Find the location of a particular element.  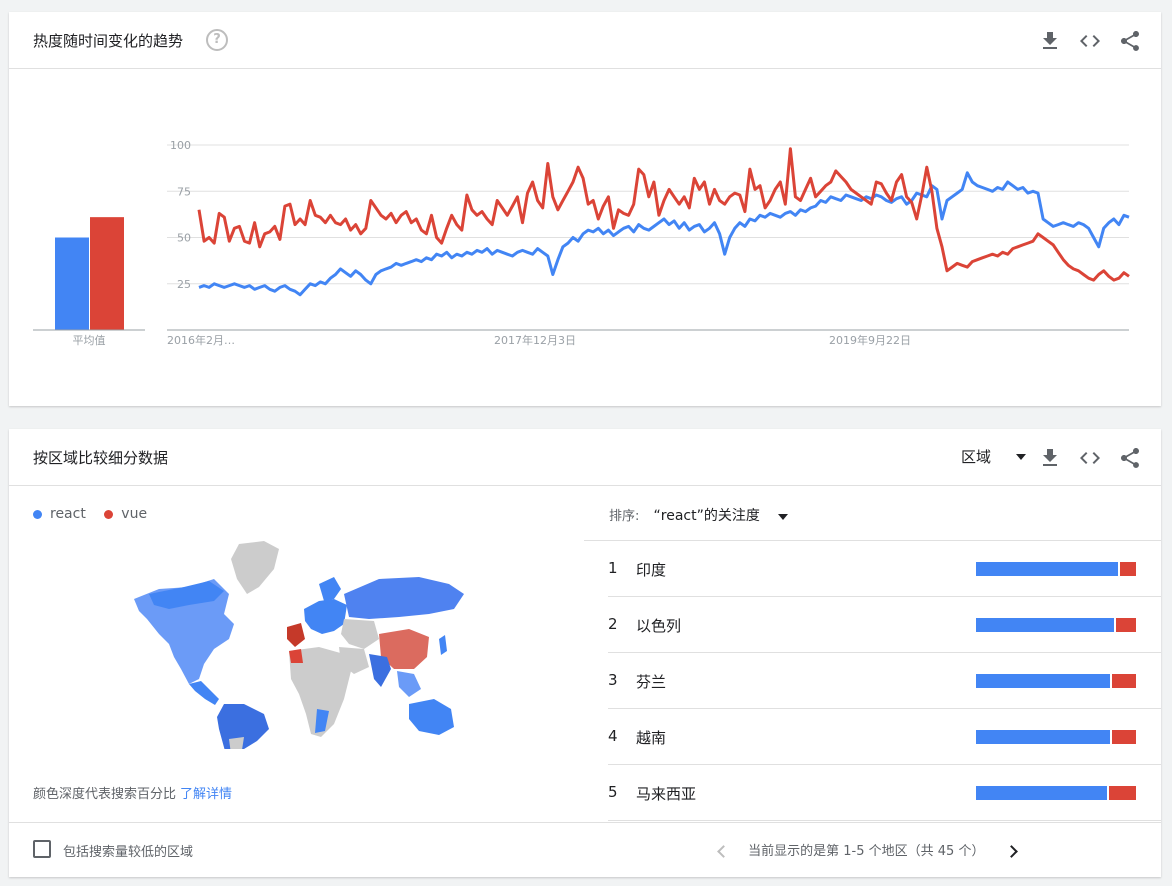

map-region-india is located at coordinates (380, 670).